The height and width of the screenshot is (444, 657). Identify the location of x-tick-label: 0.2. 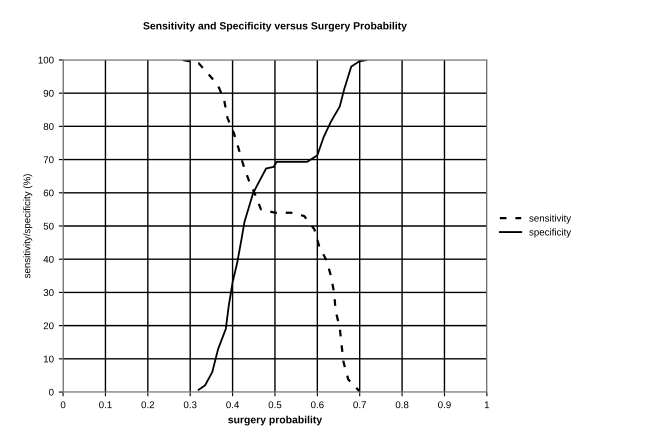
(147, 404).